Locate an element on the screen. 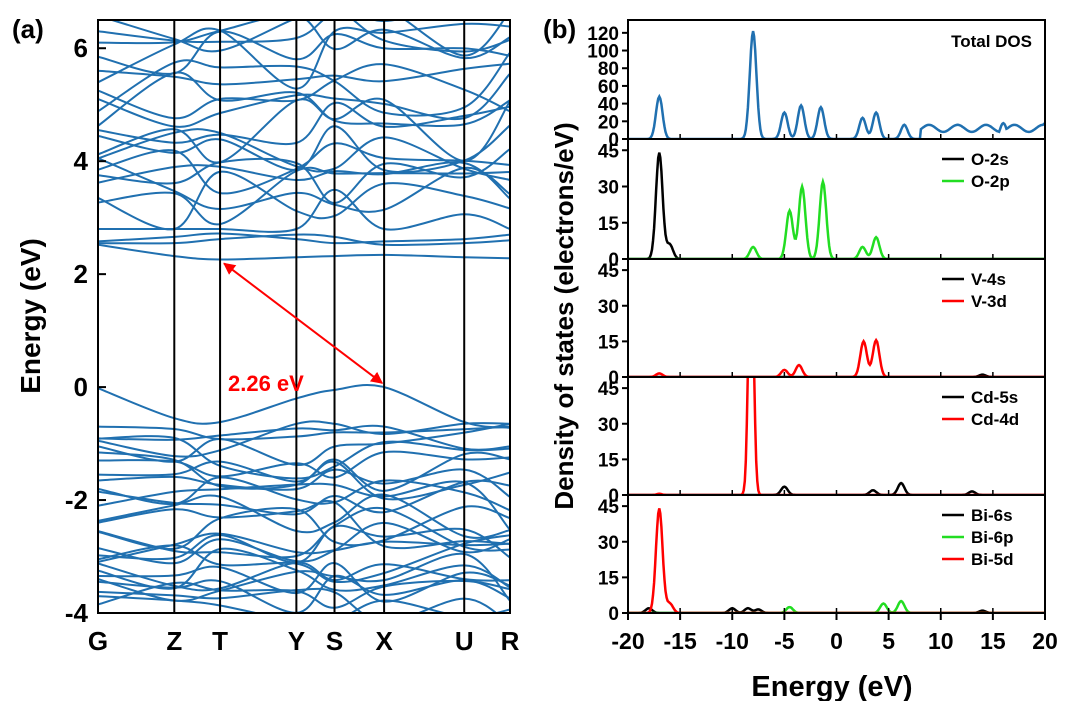 This screenshot has height=701, width=1065. kpoint-label: Y is located at coordinates (296, 641).